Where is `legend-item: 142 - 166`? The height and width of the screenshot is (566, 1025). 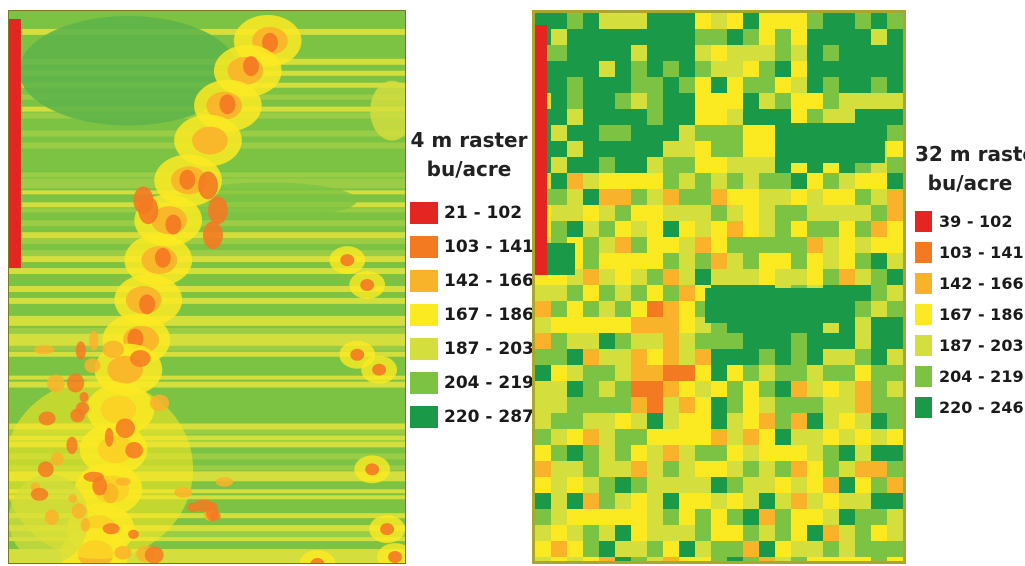 legend-item: 142 - 166 is located at coordinates (472, 281).